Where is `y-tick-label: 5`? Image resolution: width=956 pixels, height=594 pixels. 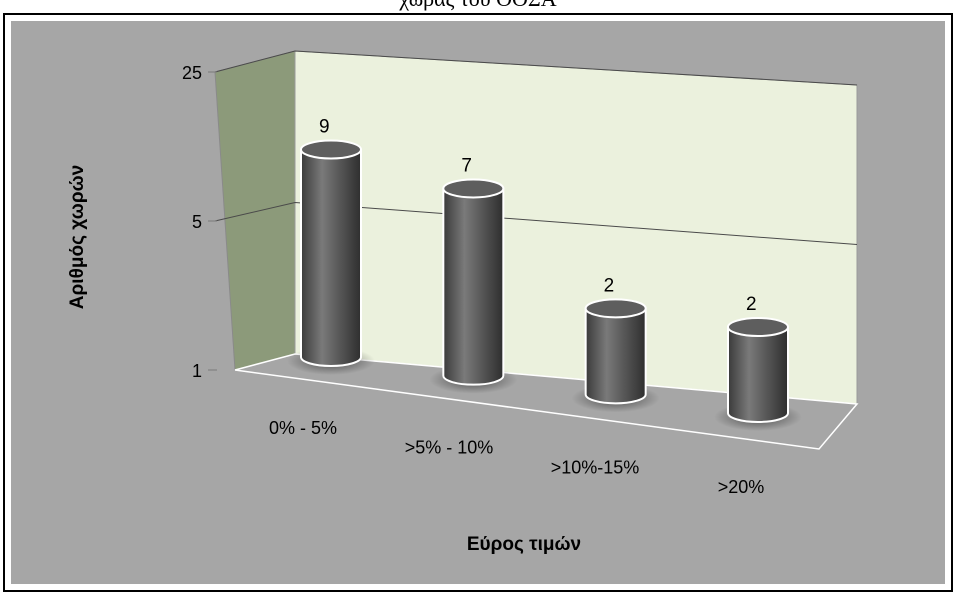
y-tick-label: 5 is located at coordinates (197, 222).